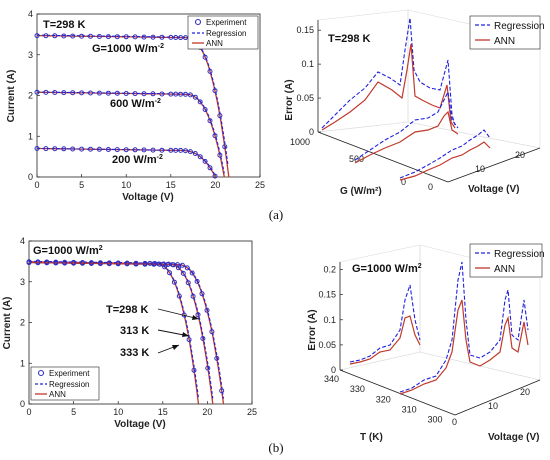  Describe the element at coordinates (497, 397) in the screenshot. I see `voltage-axis-line` at that location.